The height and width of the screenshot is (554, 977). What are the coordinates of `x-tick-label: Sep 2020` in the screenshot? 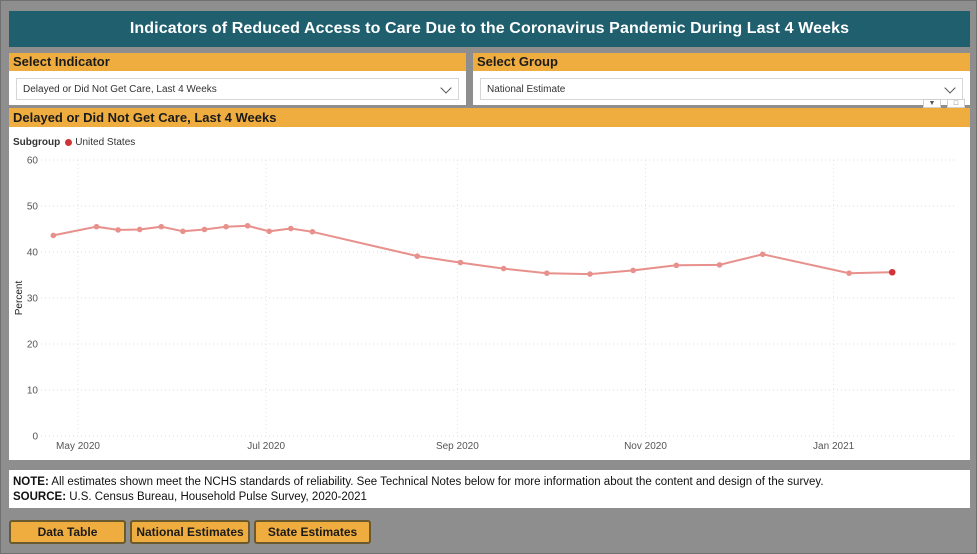 It's located at (457, 446).